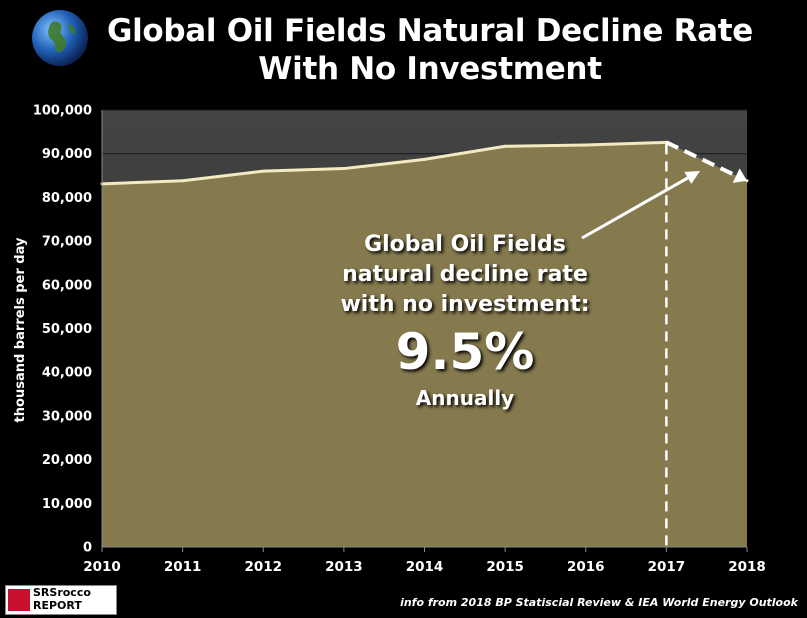 The height and width of the screenshot is (618, 807). I want to click on projection-dashed-line, so click(701, 159).